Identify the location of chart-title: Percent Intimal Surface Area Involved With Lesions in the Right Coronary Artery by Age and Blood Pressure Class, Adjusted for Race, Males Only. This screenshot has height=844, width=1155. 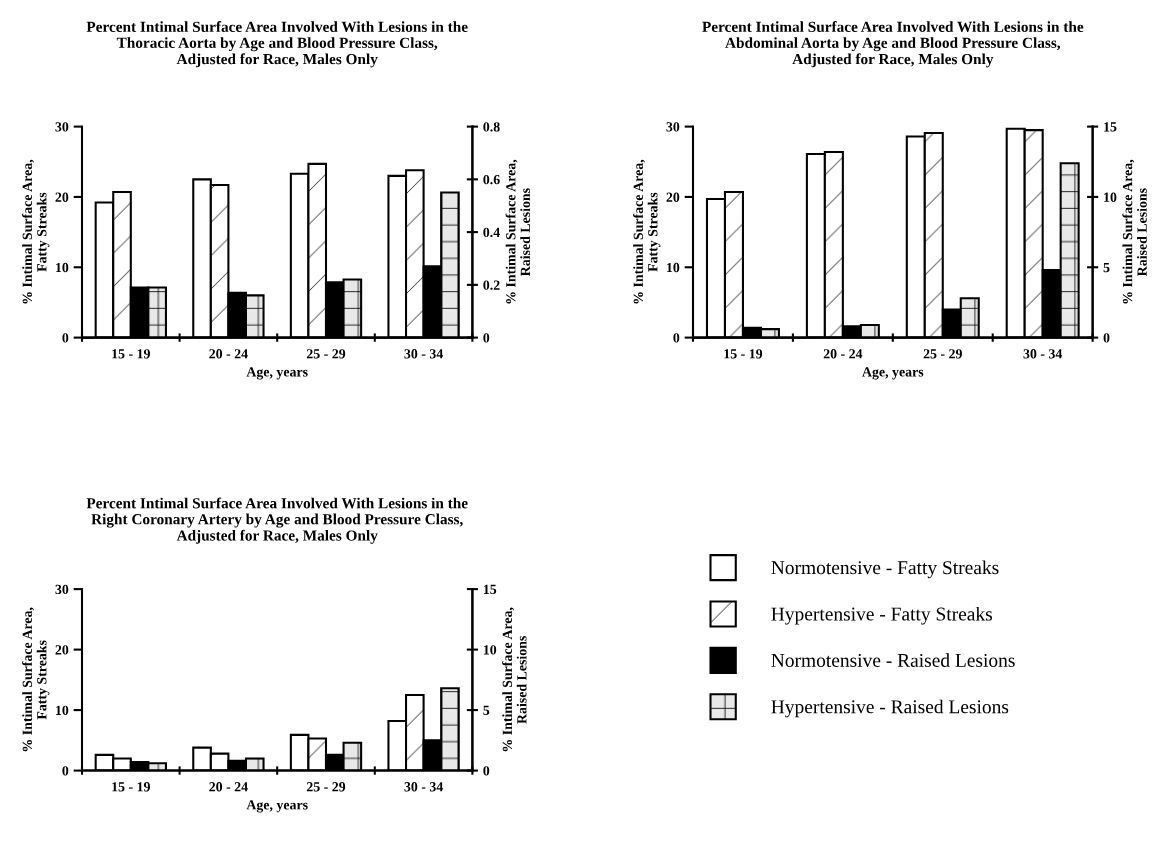
(277, 520).